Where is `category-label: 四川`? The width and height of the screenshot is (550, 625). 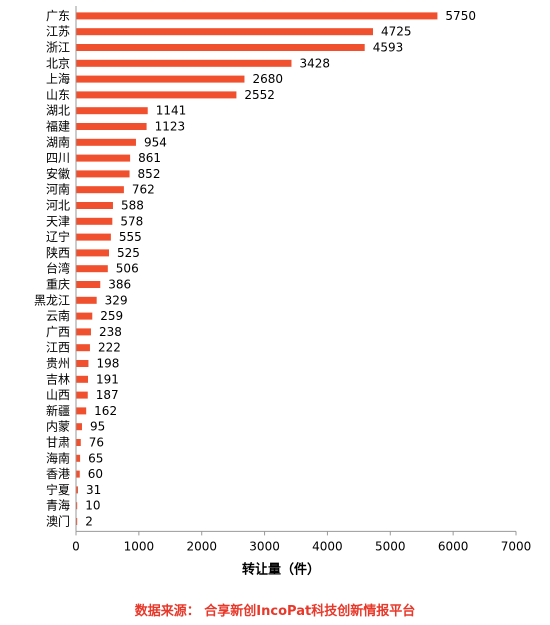 category-label: 四川 is located at coordinates (58, 158).